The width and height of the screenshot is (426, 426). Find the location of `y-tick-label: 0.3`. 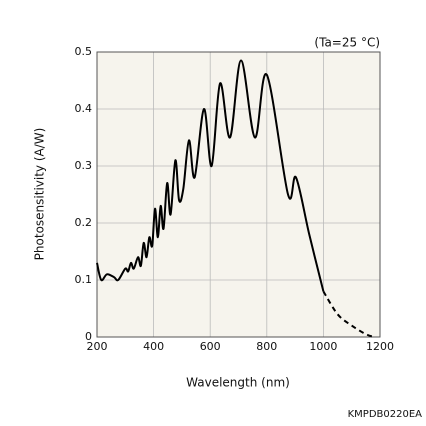

y-tick-label: 0.3 is located at coordinates (84, 165).